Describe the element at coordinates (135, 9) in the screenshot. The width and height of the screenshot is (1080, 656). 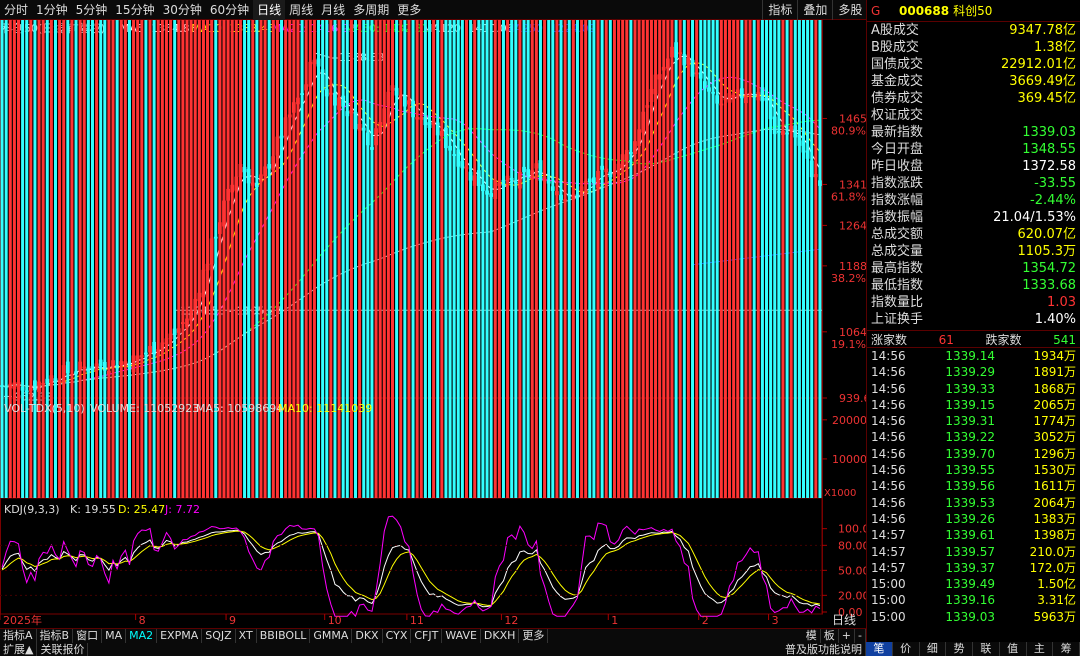
I see `period-tab: 15分钟` at that location.